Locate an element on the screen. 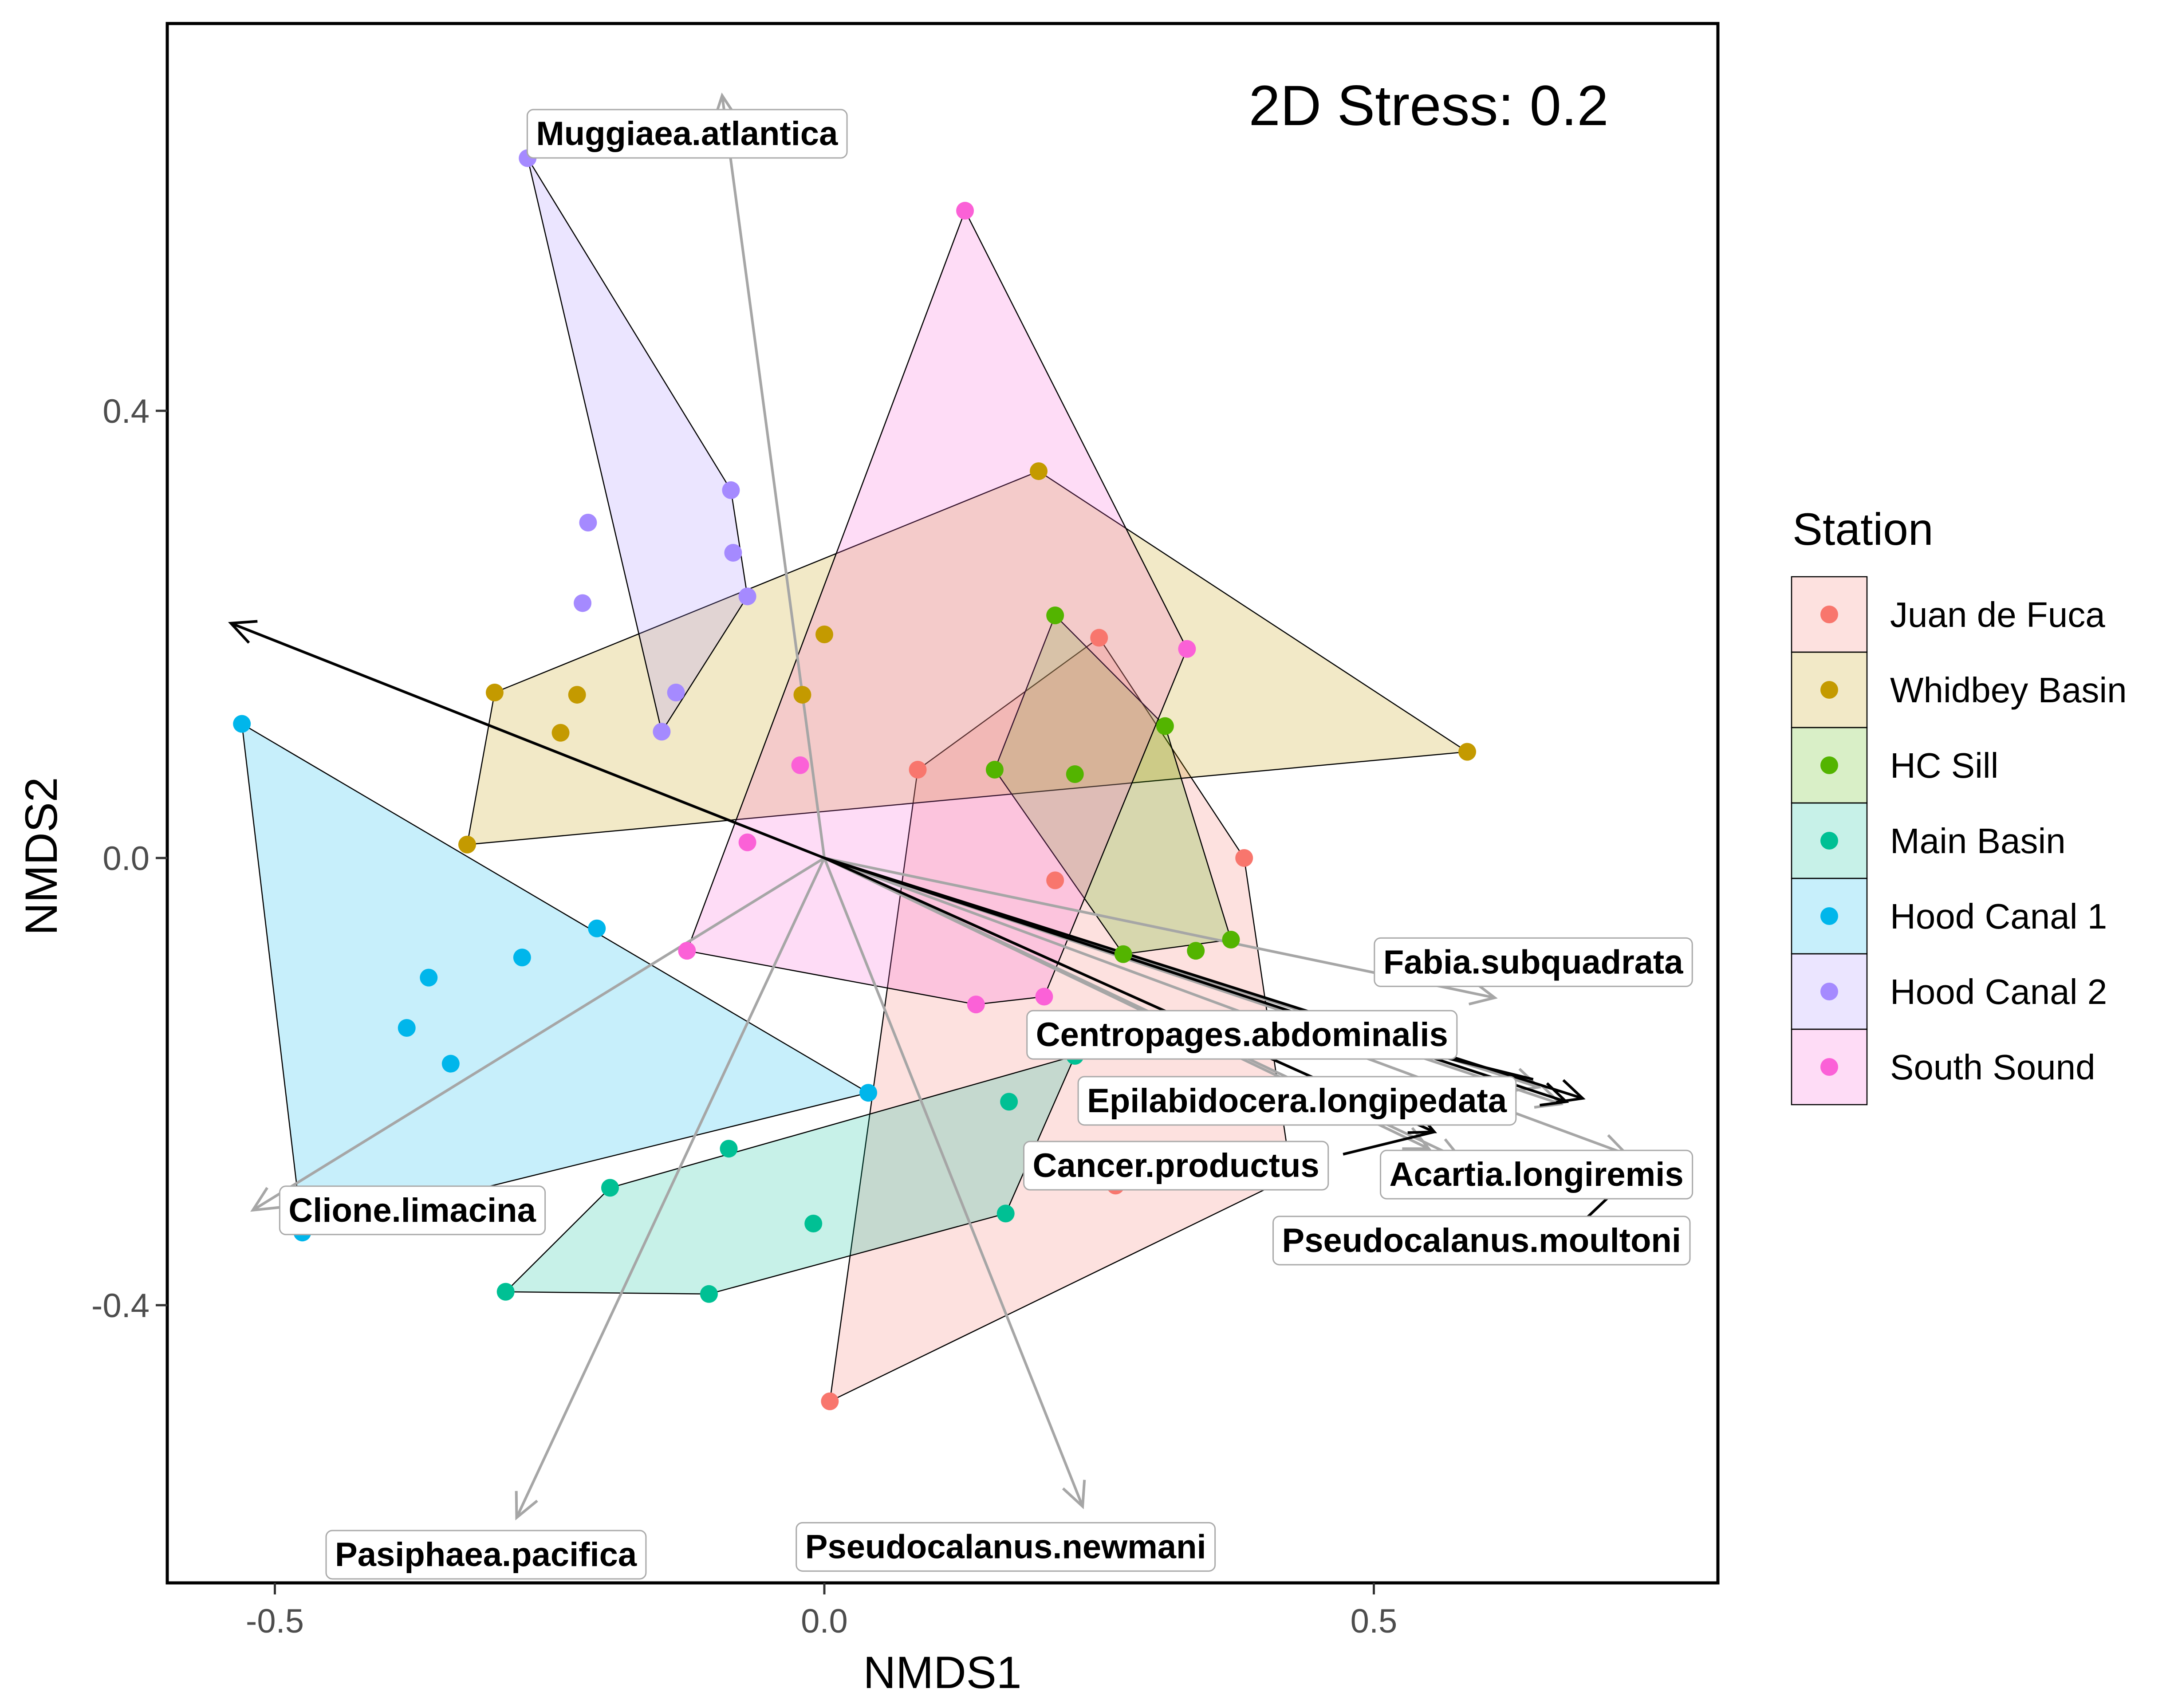 This screenshot has height=1708, width=2174. vector-label-clione-limacina: Clione.limacina is located at coordinates (412, 1211).